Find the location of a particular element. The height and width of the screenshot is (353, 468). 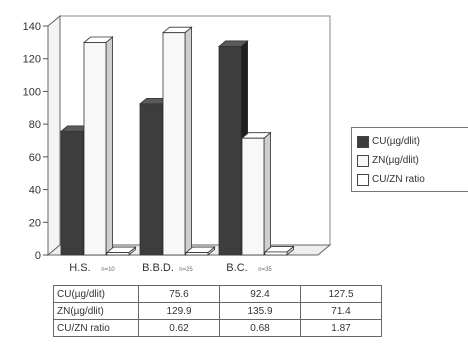

legend-item-cu: CU(µg/dlit) is located at coordinates (412, 141).